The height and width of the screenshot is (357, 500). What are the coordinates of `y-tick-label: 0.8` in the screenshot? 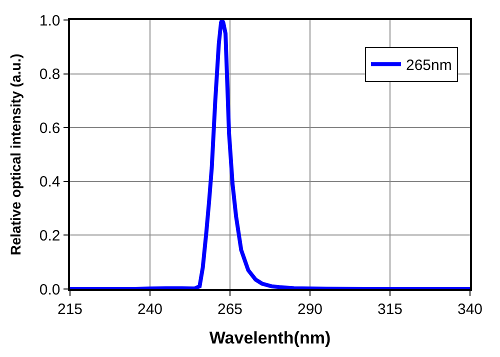 It's located at (49, 75).